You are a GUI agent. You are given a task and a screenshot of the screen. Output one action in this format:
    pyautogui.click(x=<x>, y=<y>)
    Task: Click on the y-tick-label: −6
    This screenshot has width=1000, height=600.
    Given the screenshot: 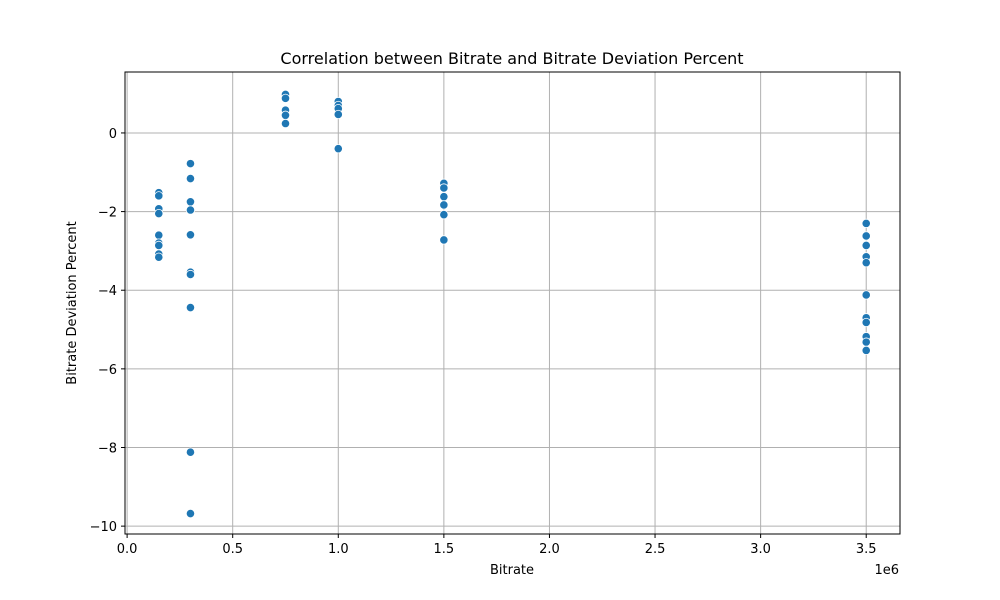 What is the action you would take?
    pyautogui.click(x=107, y=370)
    